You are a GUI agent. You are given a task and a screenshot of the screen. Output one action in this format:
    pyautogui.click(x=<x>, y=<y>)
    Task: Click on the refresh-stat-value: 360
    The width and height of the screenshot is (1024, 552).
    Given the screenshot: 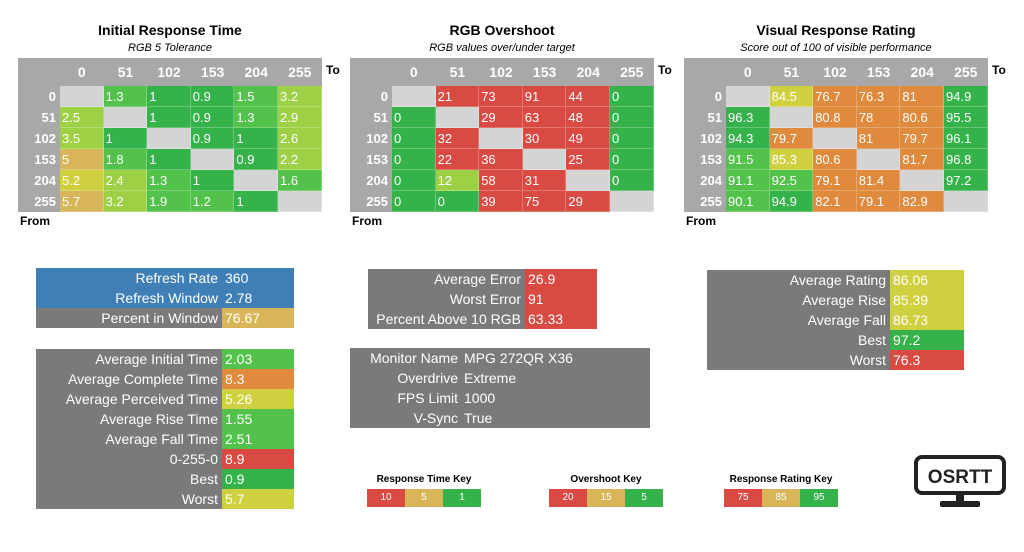 What is the action you would take?
    pyautogui.click(x=258, y=278)
    